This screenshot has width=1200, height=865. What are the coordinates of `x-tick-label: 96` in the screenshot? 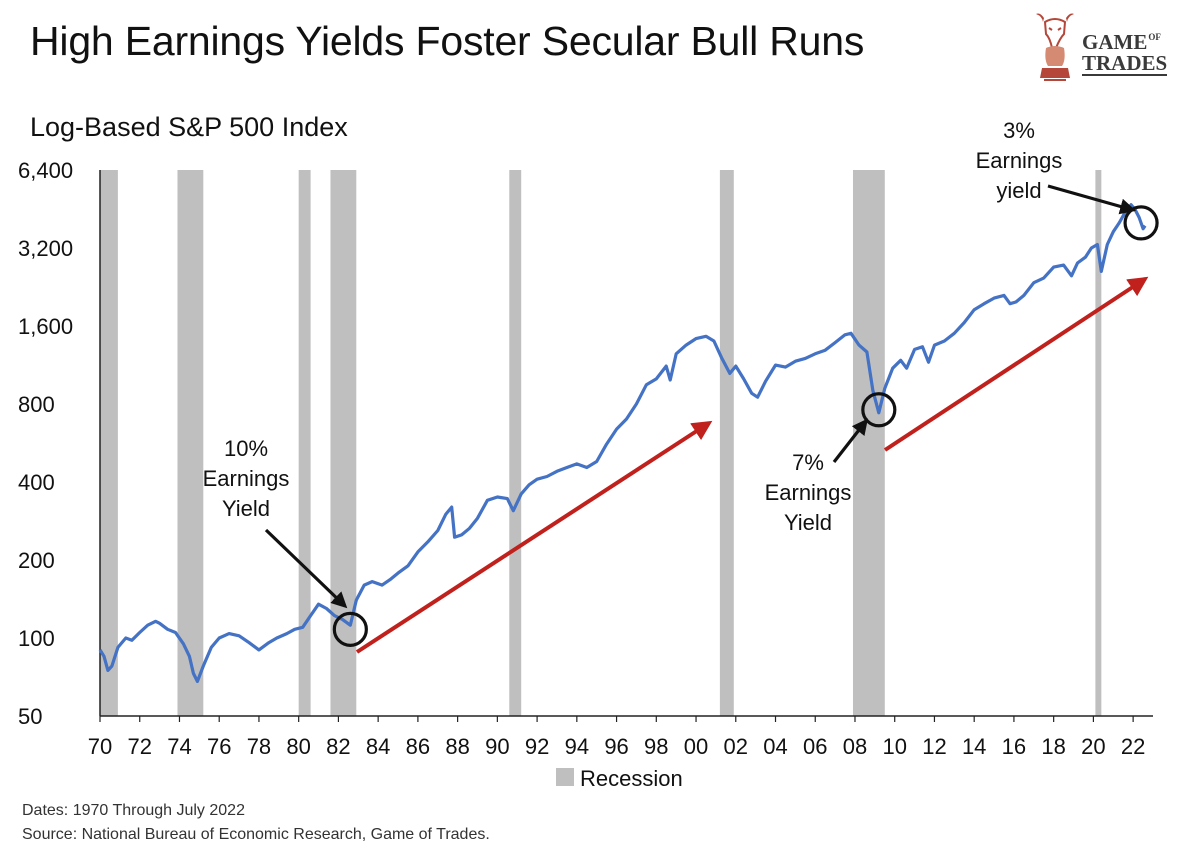 It's located at (616, 746).